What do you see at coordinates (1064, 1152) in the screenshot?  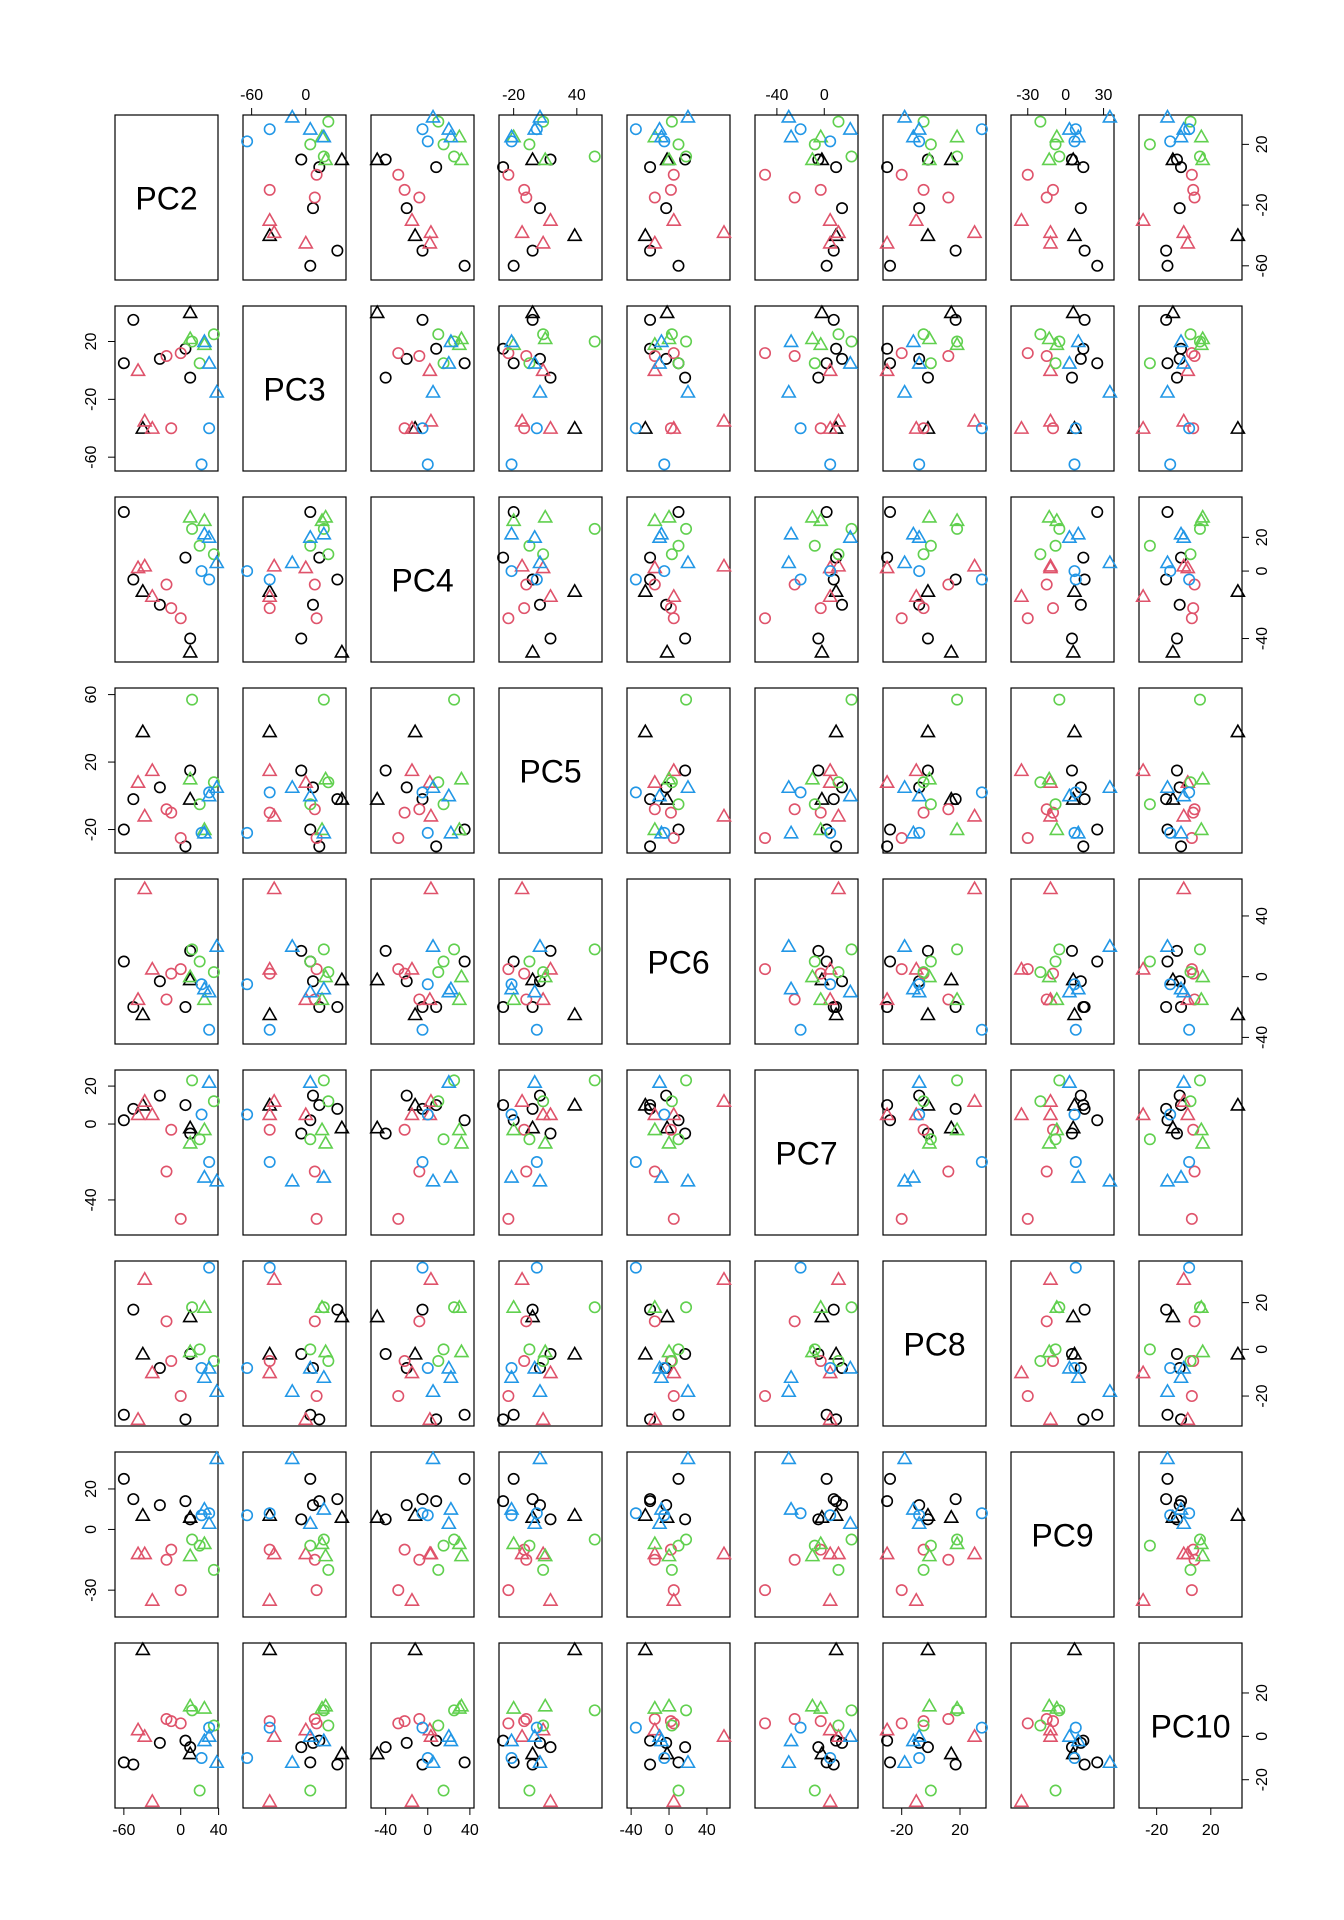 I see `panel-PC7-PC9` at bounding box center [1064, 1152].